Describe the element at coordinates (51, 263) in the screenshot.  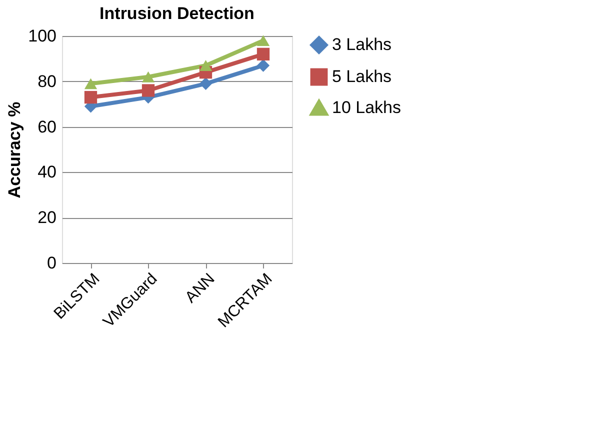
I see `y-tick-label: 0` at that location.